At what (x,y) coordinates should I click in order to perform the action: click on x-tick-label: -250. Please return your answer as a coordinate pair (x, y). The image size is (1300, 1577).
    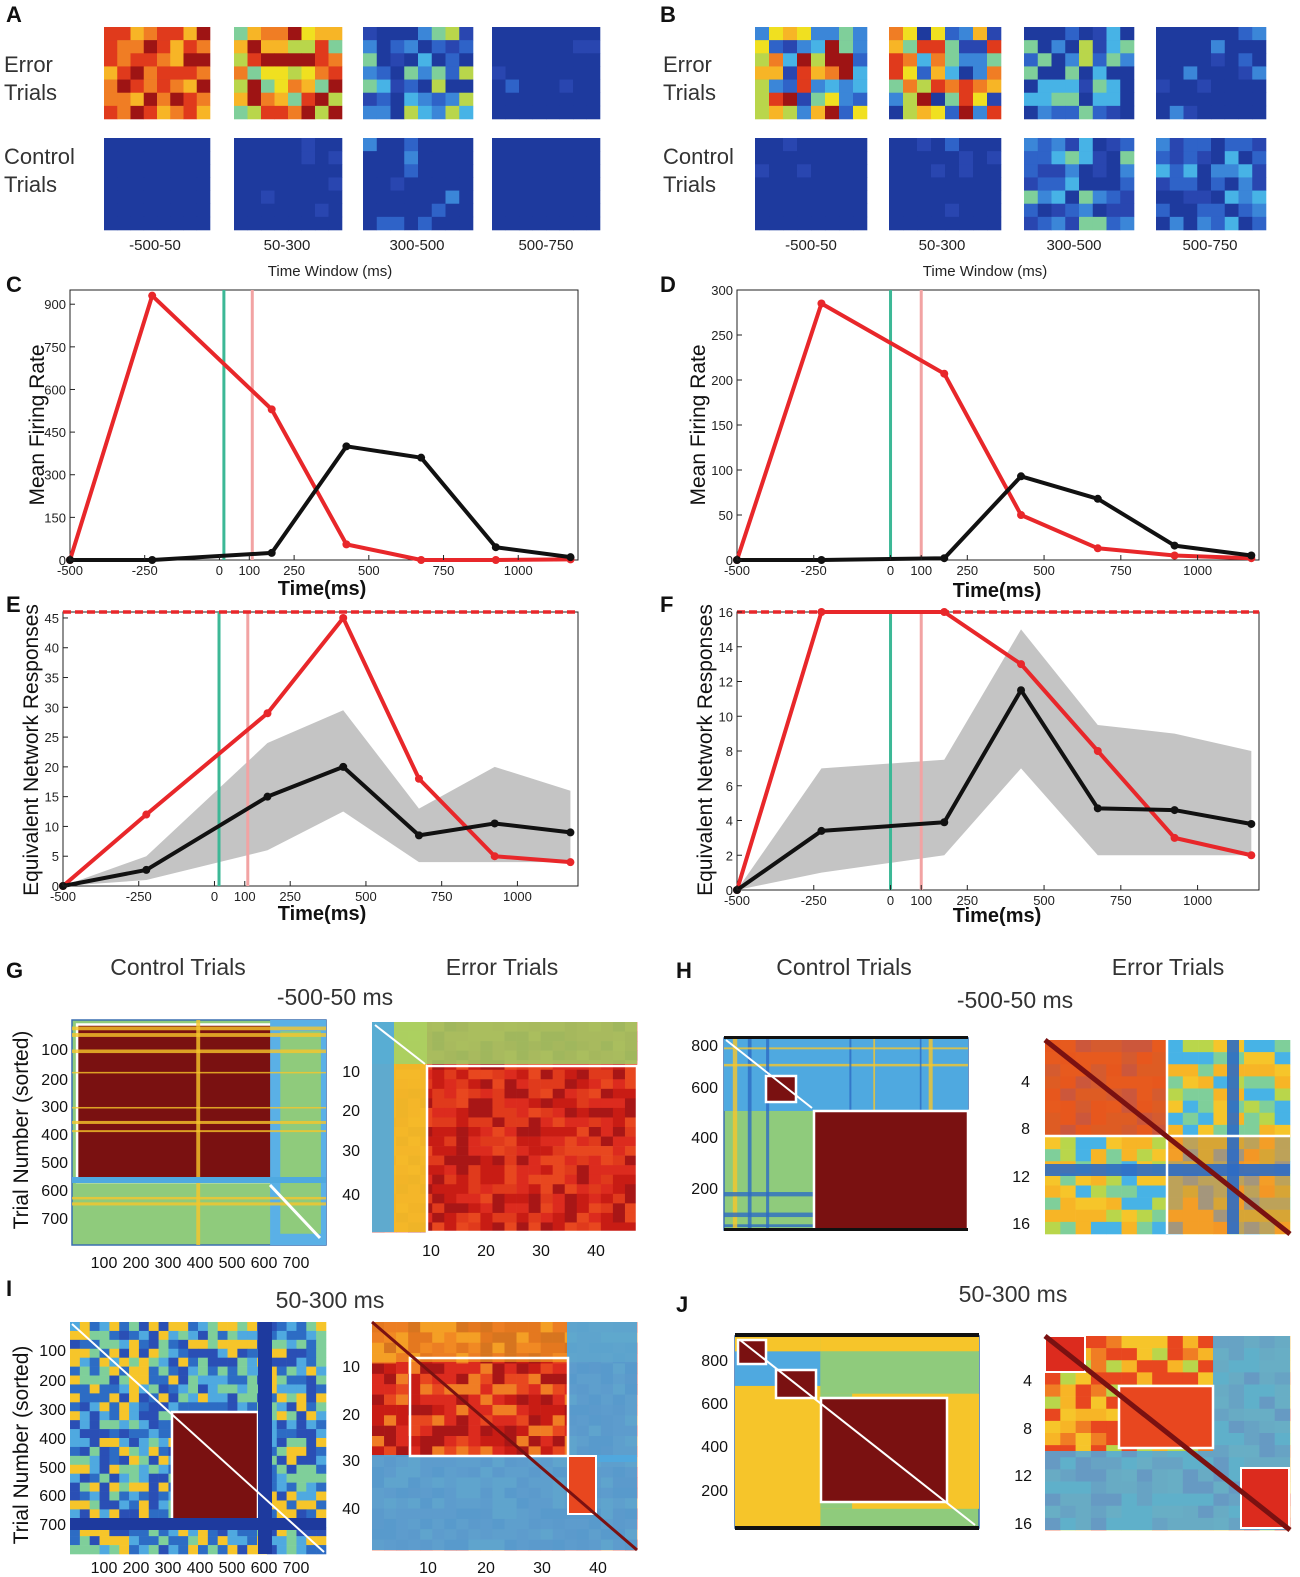
    Looking at the image, I should click on (145, 570).